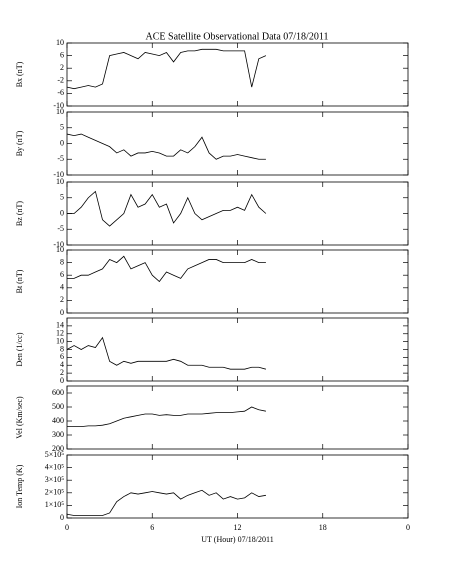 Image resolution: width=453 pixels, height=566 pixels. Describe the element at coordinates (19, 213) in the screenshot. I see `y-axis-label: Bz (nT)` at that location.